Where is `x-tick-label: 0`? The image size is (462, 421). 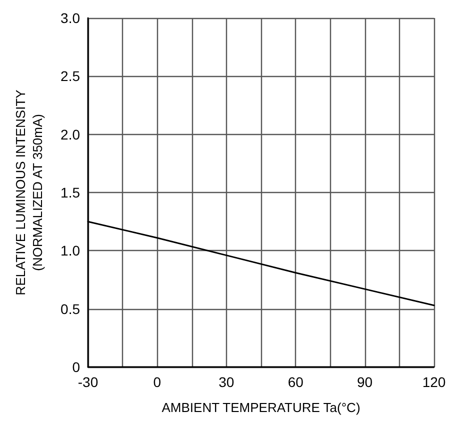
x-tick-label: 0 is located at coordinates (157, 382).